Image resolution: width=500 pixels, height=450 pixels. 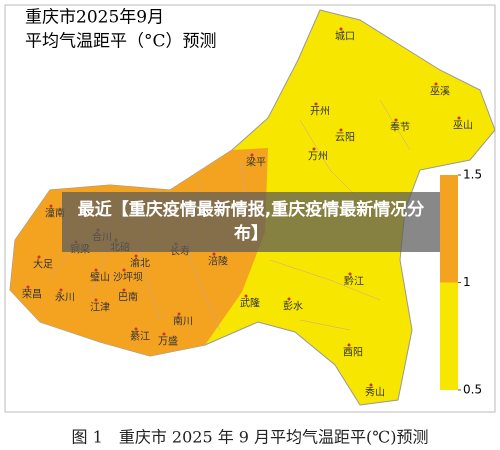 I want to click on place-label: 武隆, so click(x=250, y=303).